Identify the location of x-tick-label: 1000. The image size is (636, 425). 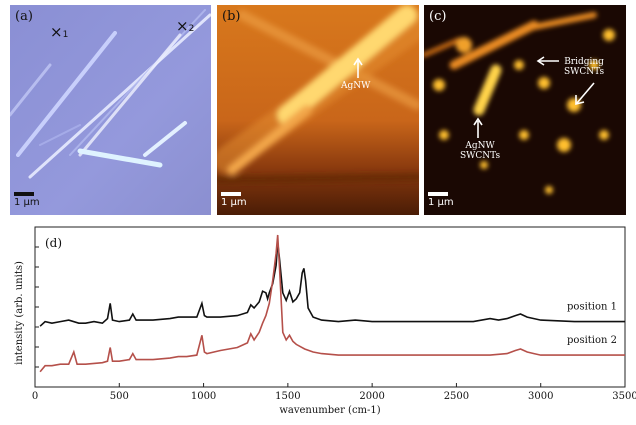
(203, 396).